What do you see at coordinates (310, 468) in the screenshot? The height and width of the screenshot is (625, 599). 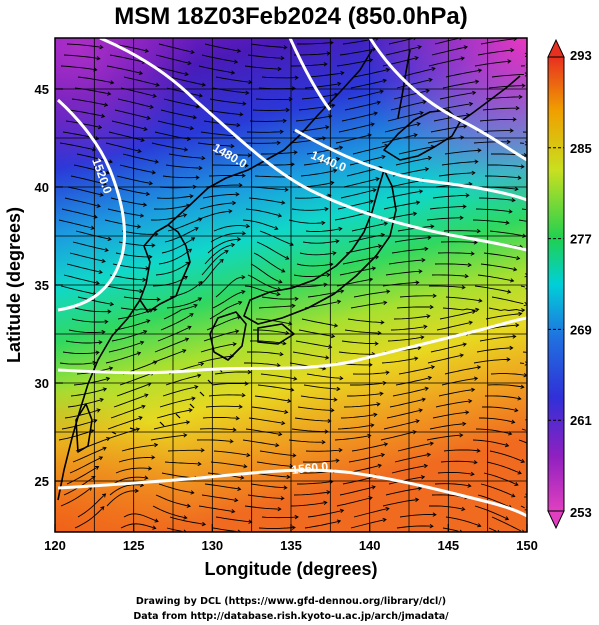 I see `contour-label-1560: 1560.0` at bounding box center [310, 468].